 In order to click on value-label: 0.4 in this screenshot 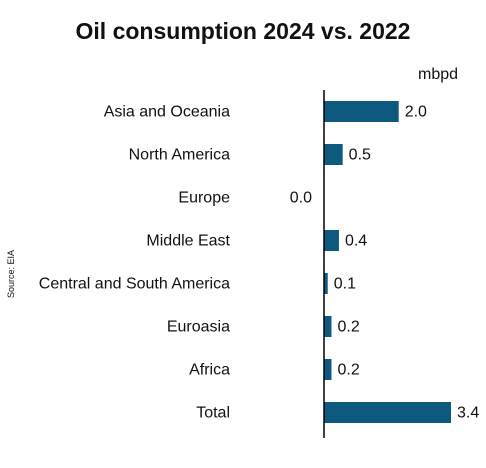, I will do `click(356, 241)`.